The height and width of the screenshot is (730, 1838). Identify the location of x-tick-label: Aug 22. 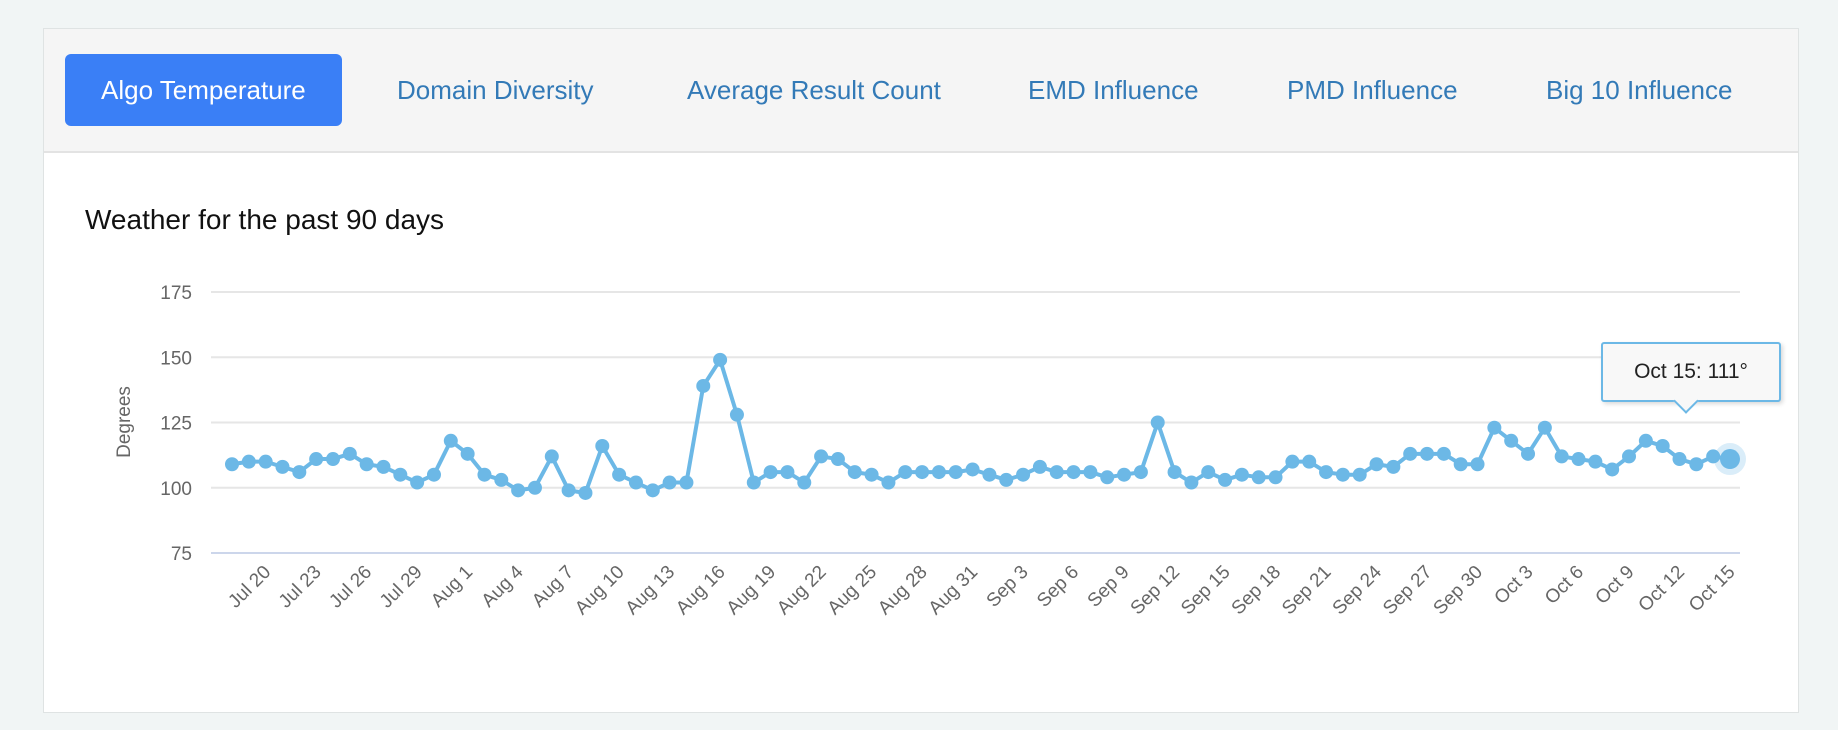
(801, 590).